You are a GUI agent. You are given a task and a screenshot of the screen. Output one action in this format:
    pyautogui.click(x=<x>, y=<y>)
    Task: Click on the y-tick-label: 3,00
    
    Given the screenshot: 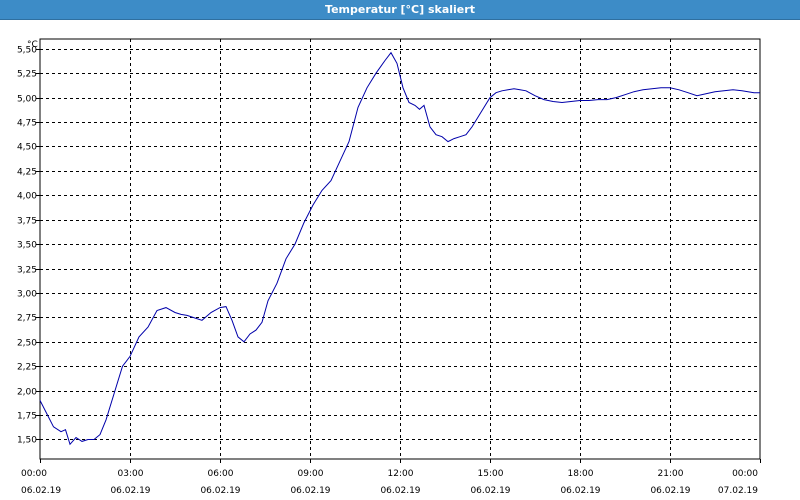 What is the action you would take?
    pyautogui.click(x=27, y=295)
    